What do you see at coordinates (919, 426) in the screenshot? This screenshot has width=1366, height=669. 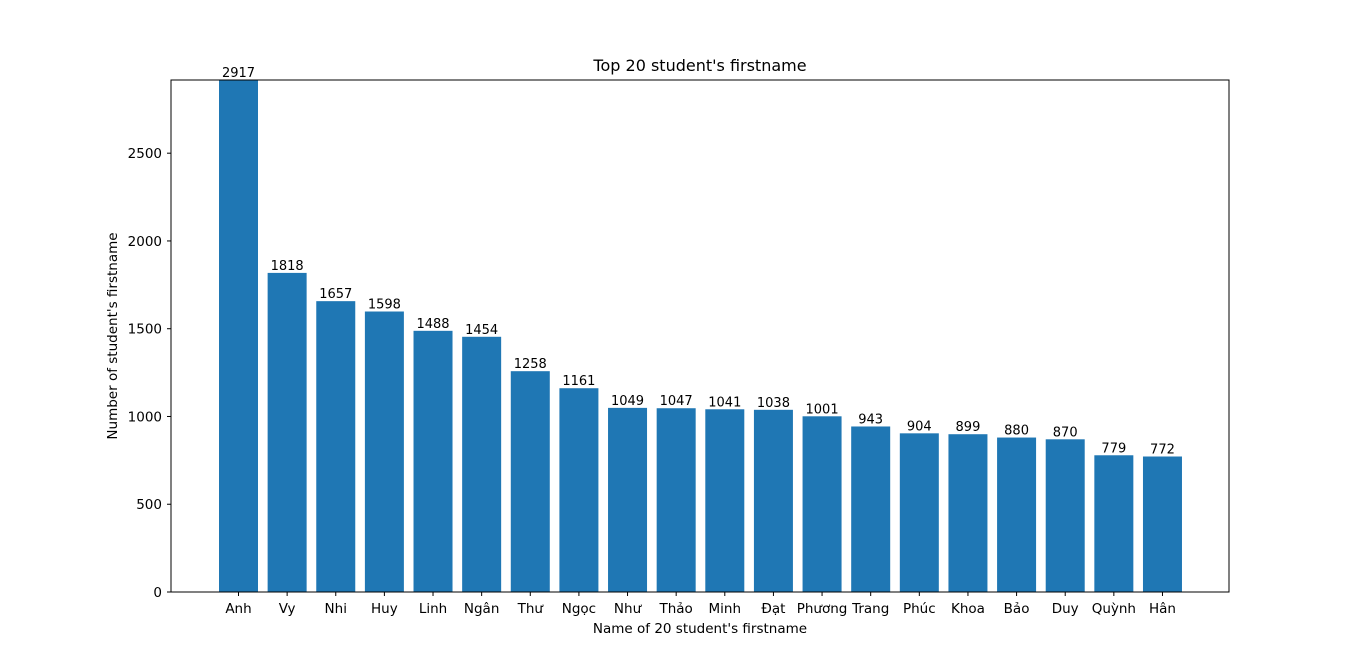 I see `bar-value-label: 904` at bounding box center [919, 426].